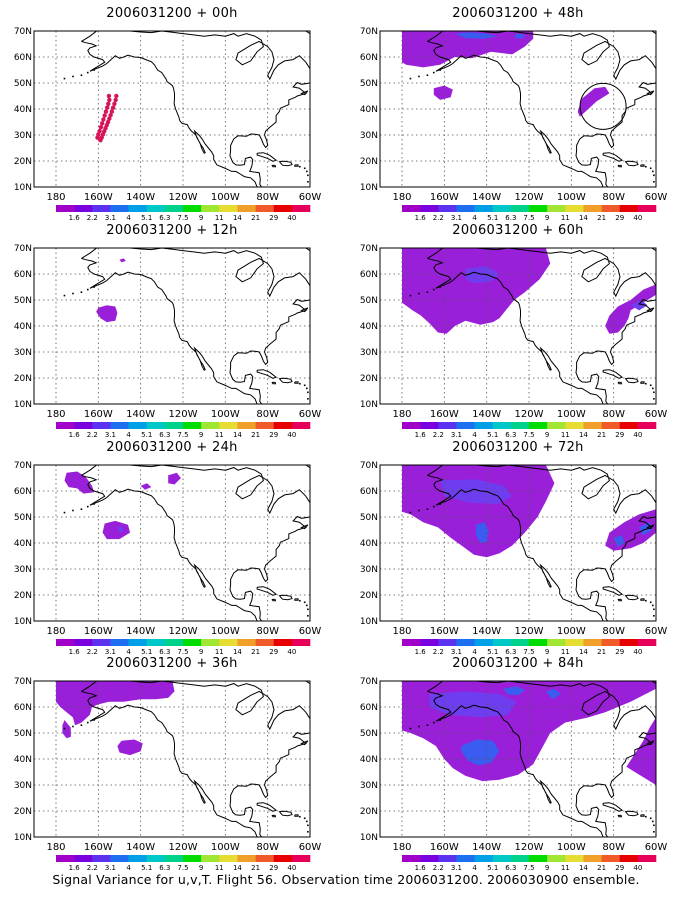 The width and height of the screenshot is (692, 900). I want to click on colorbar-label: 40, so click(291, 652).